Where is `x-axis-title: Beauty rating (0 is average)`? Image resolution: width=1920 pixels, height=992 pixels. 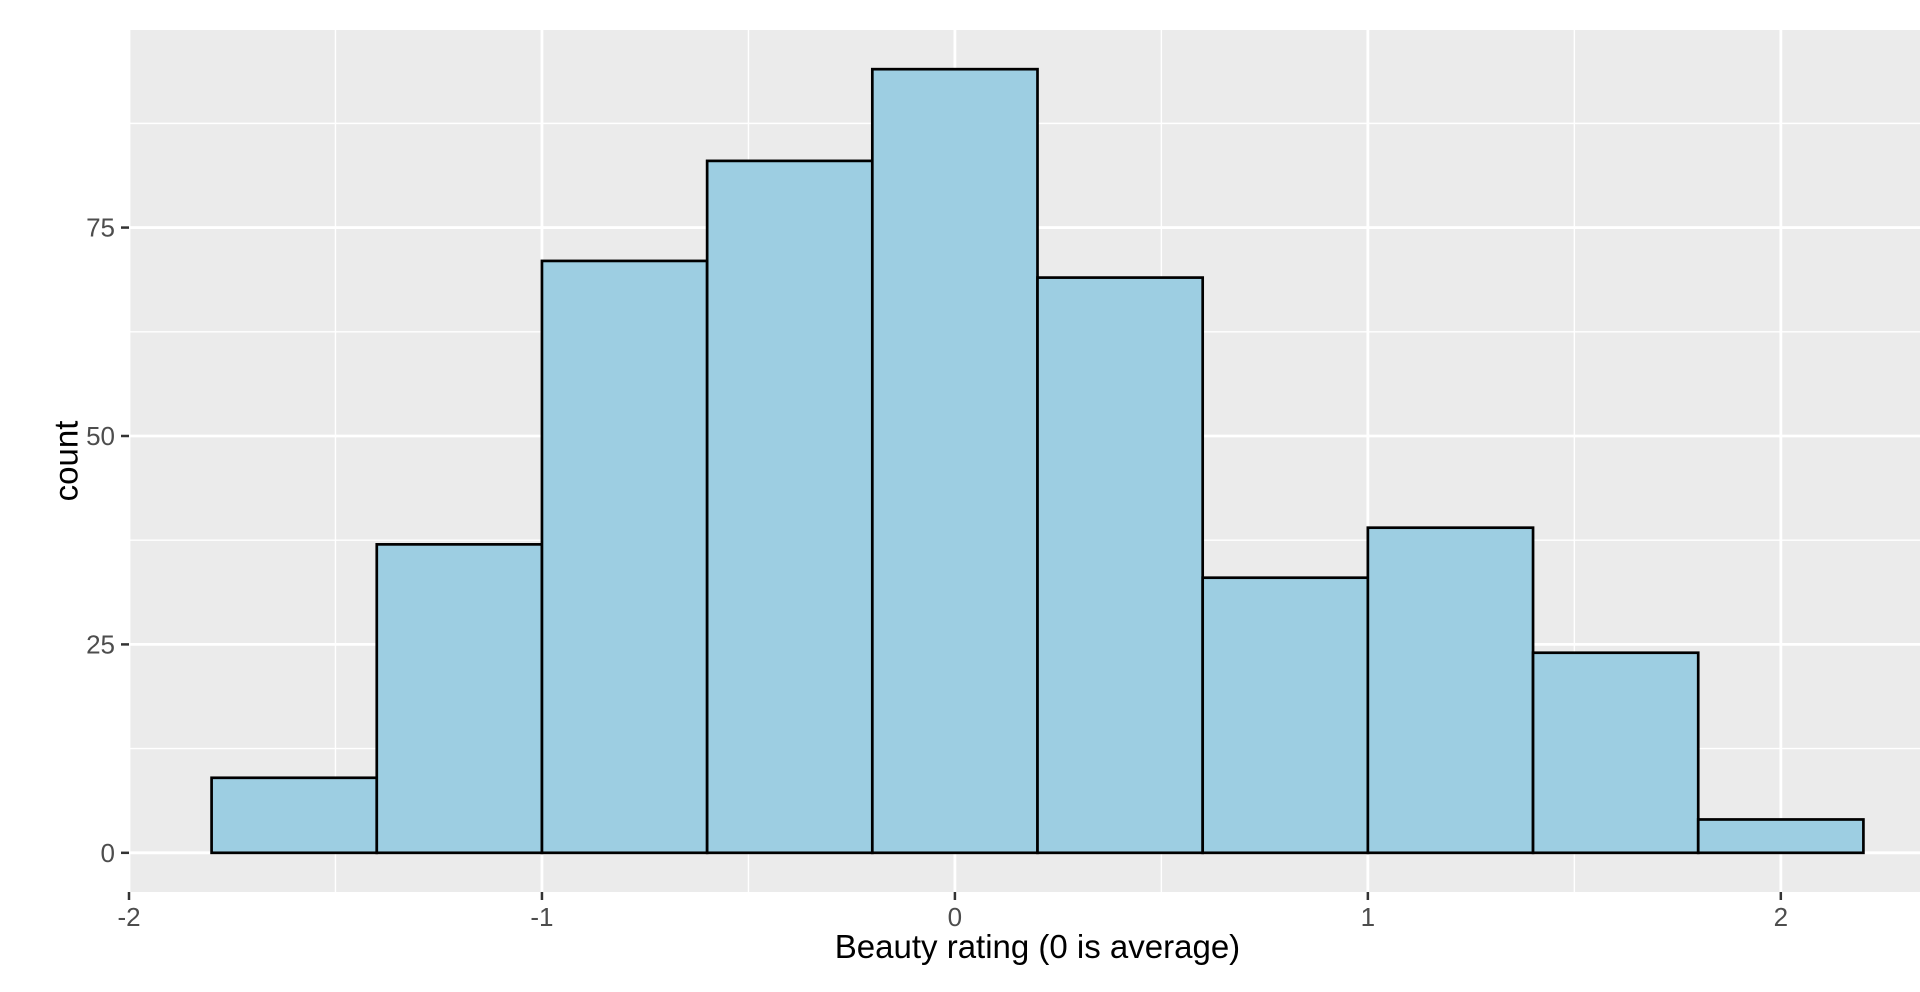 x-axis-title: Beauty rating (0 is average) is located at coordinates (1037, 946).